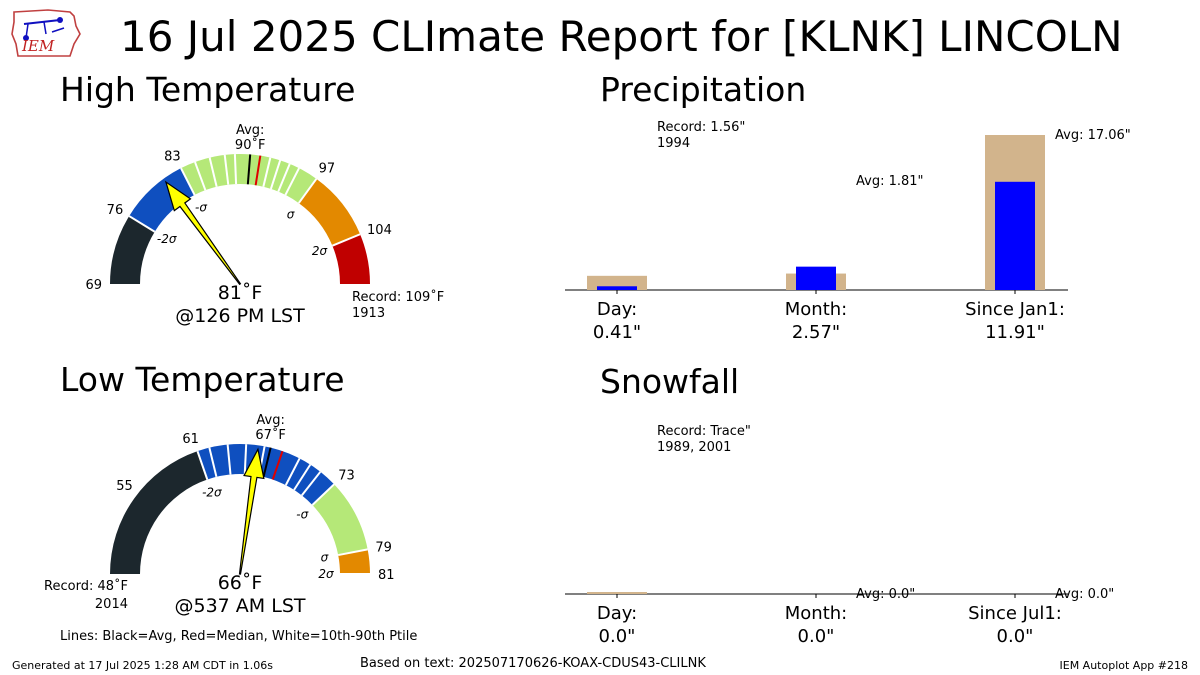 The image size is (1200, 675). What do you see at coordinates (885, 594) in the screenshot?
I see `annotation-avg-month: Avg: 0.0"` at bounding box center [885, 594].